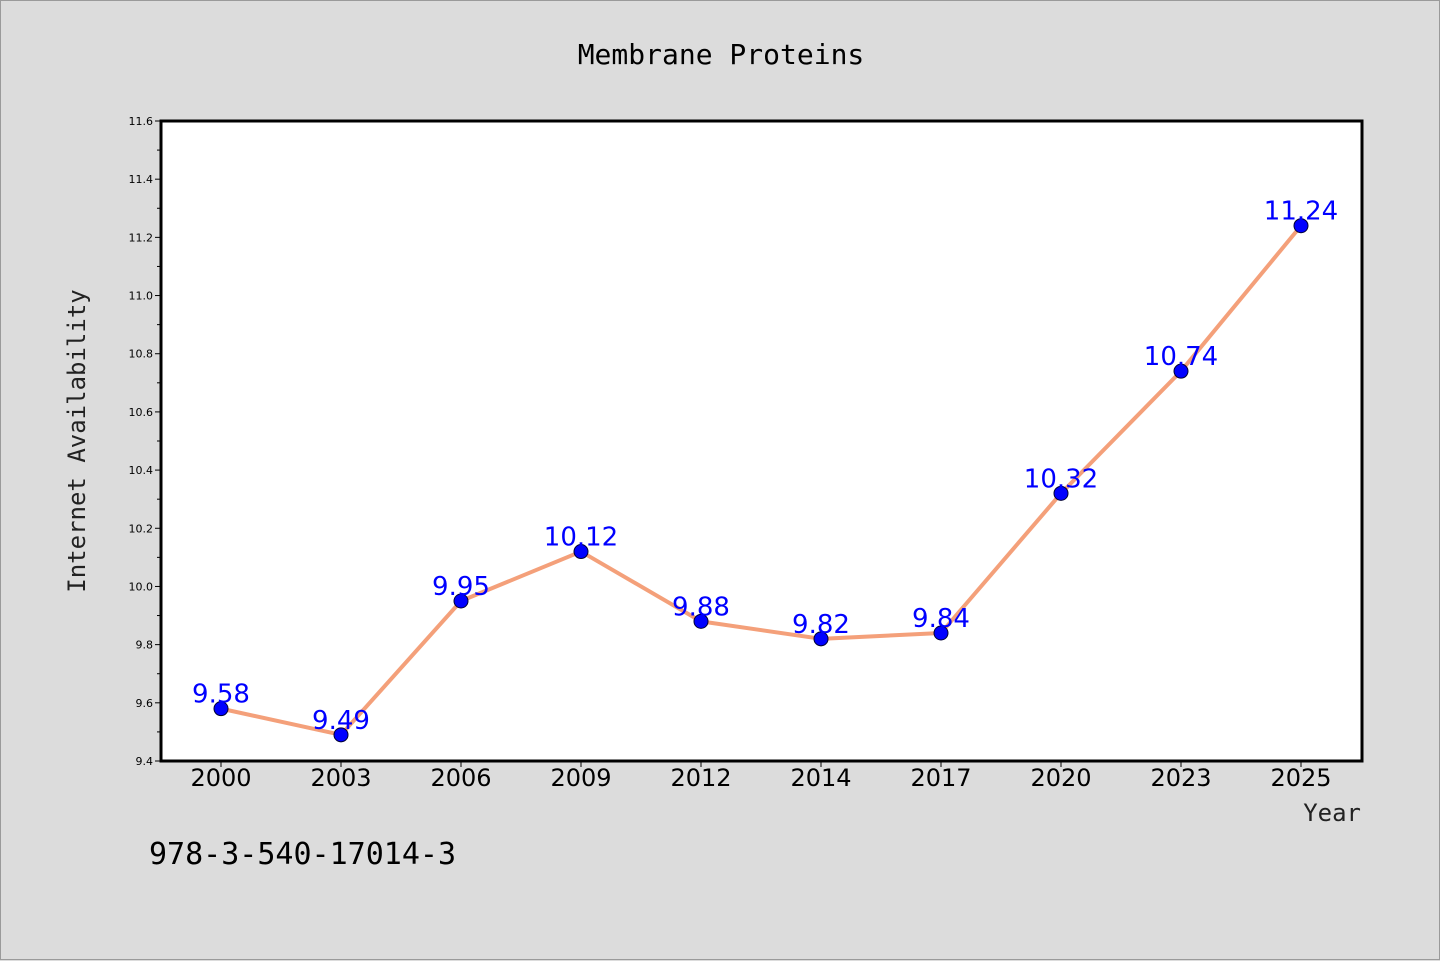 Image resolution: width=1440 pixels, height=961 pixels. What do you see at coordinates (1300, 778) in the screenshot?
I see `x-tick-label: 2025` at bounding box center [1300, 778].